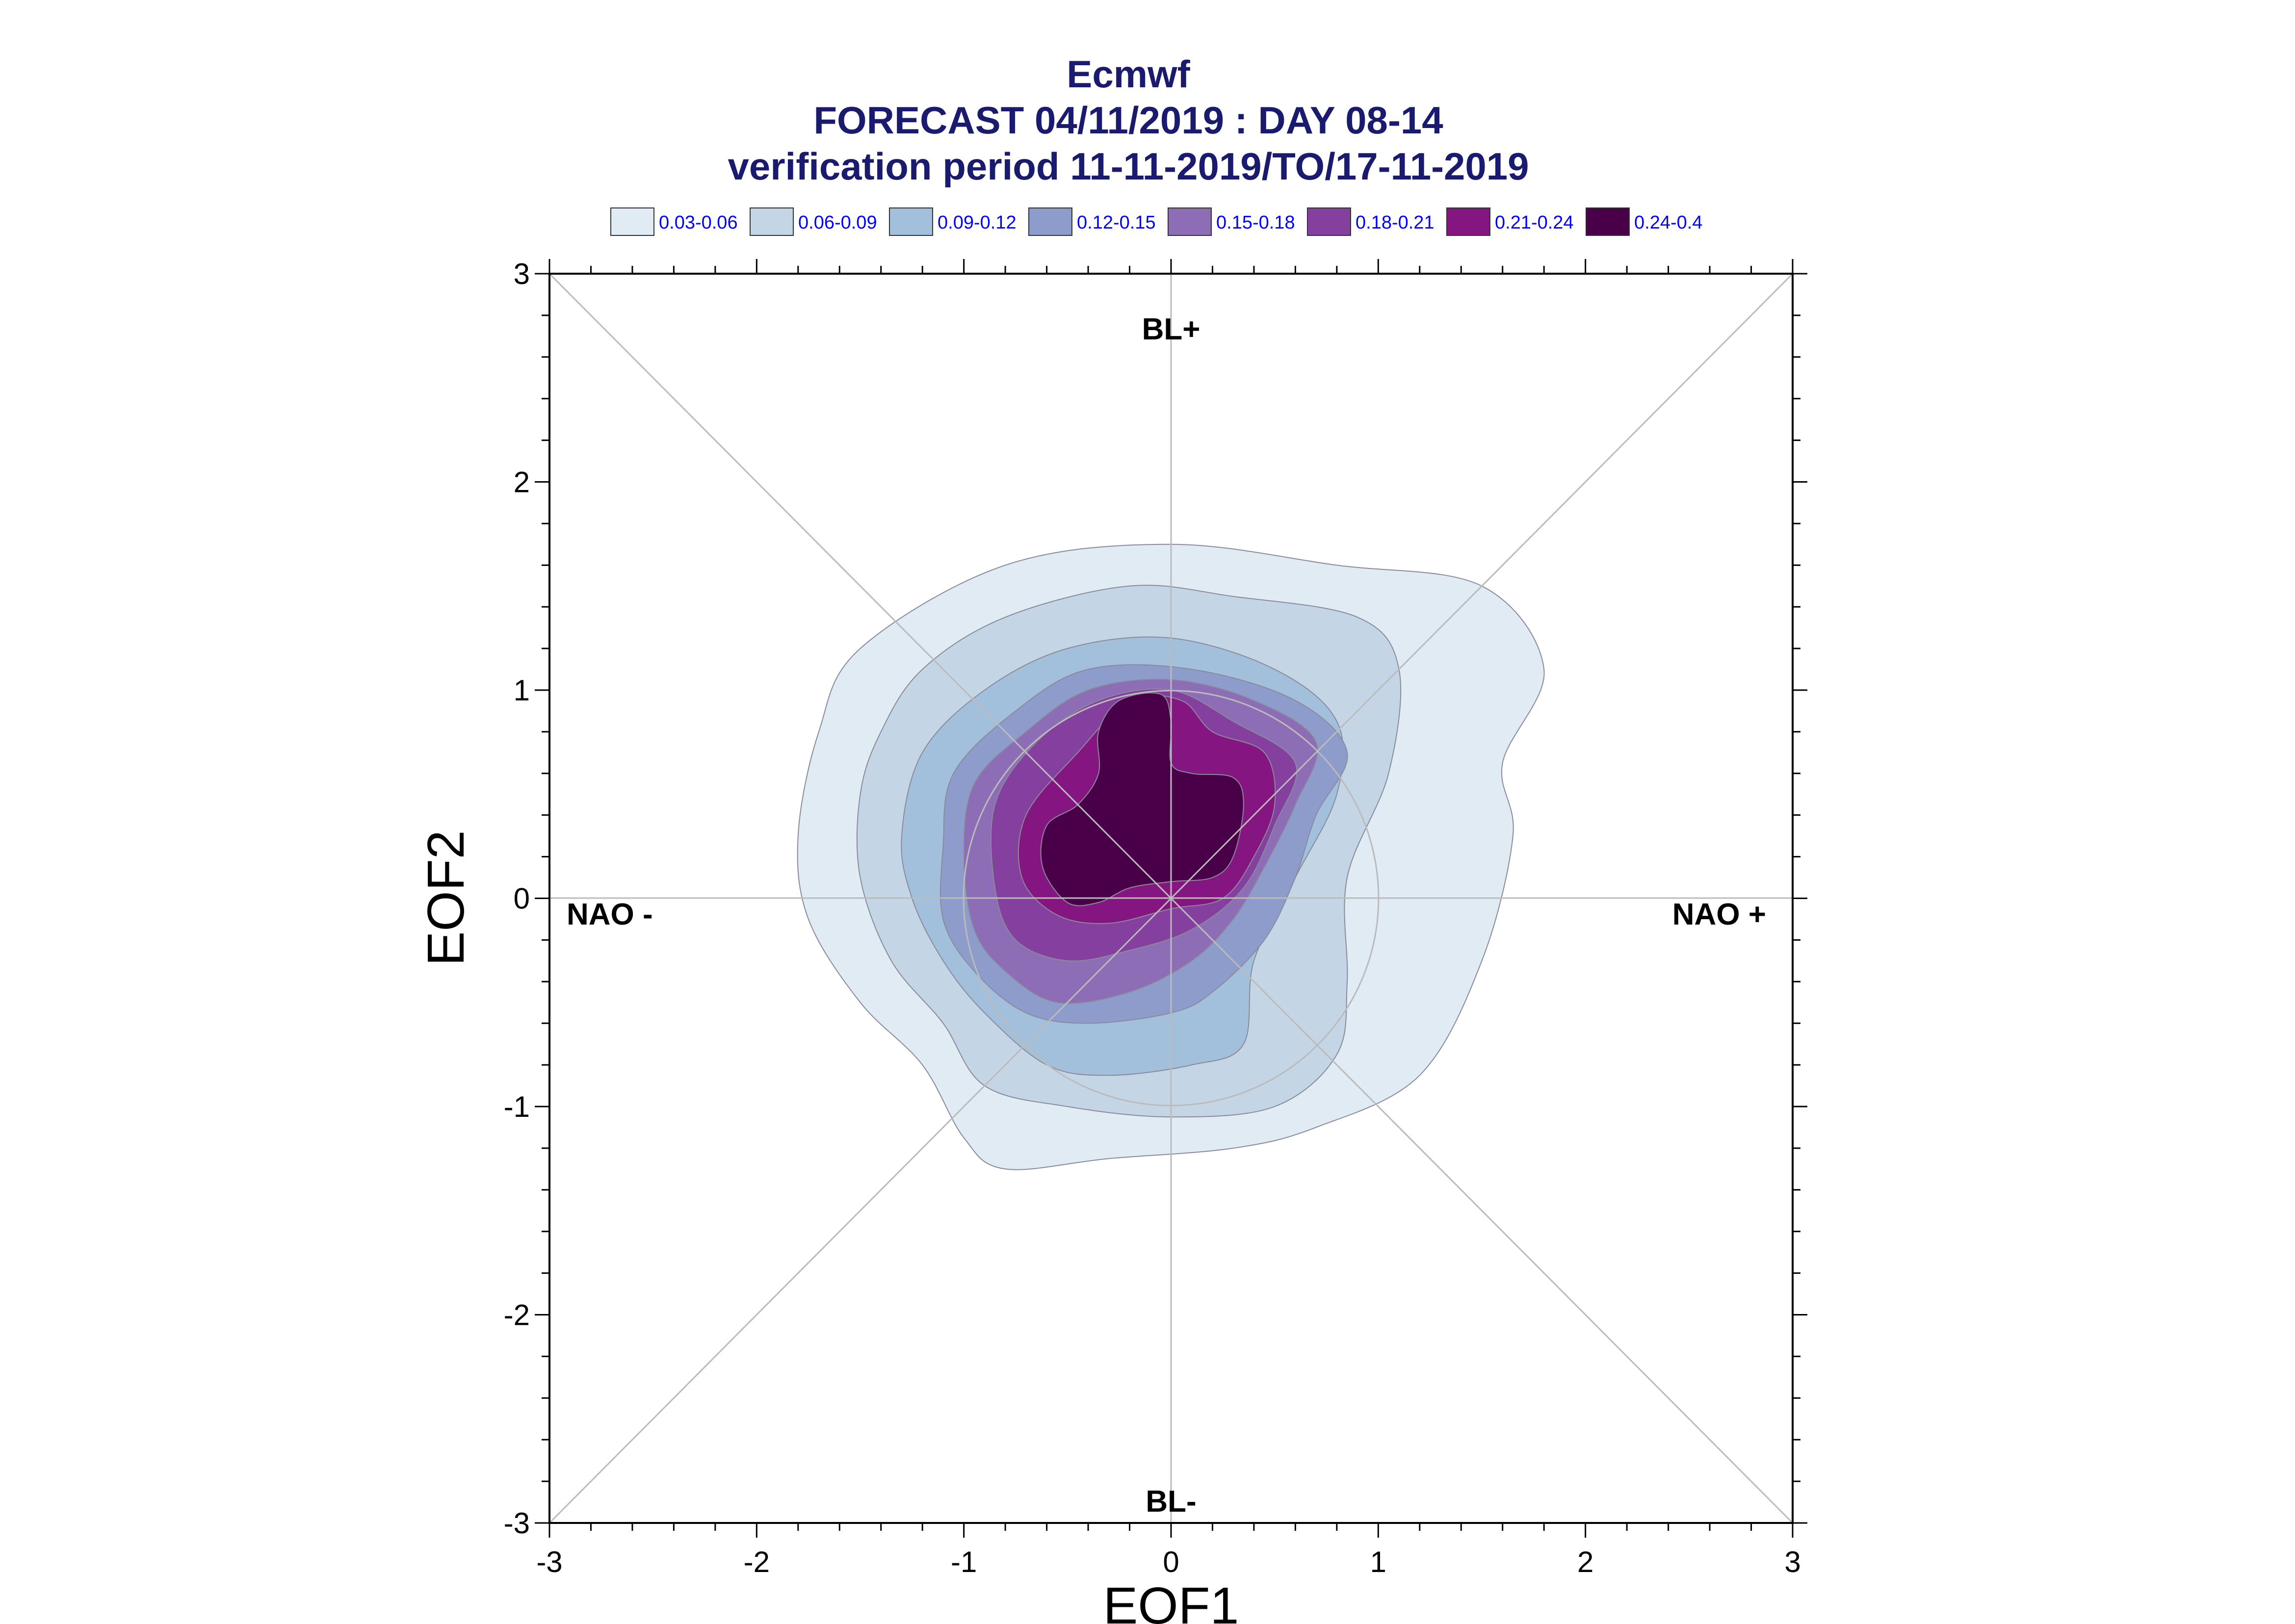  What do you see at coordinates (699, 222) in the screenshot?
I see `legend-label-1: 0.03-0.06` at bounding box center [699, 222].